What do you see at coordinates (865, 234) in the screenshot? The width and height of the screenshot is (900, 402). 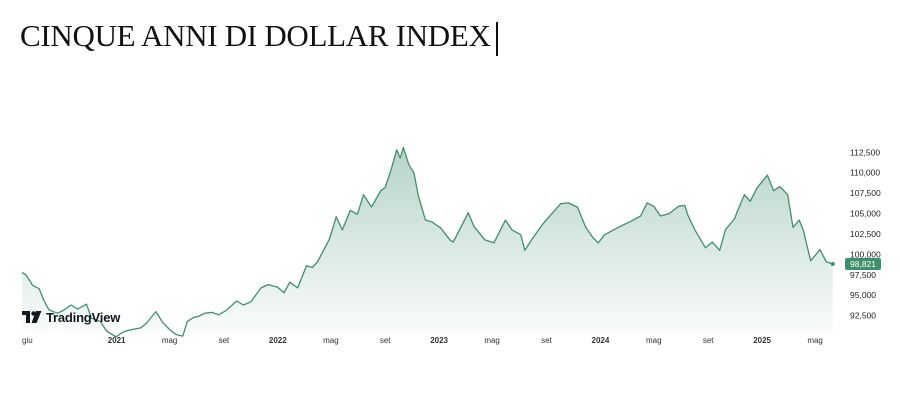 I see `y-tick-label: 102,500` at bounding box center [865, 234].